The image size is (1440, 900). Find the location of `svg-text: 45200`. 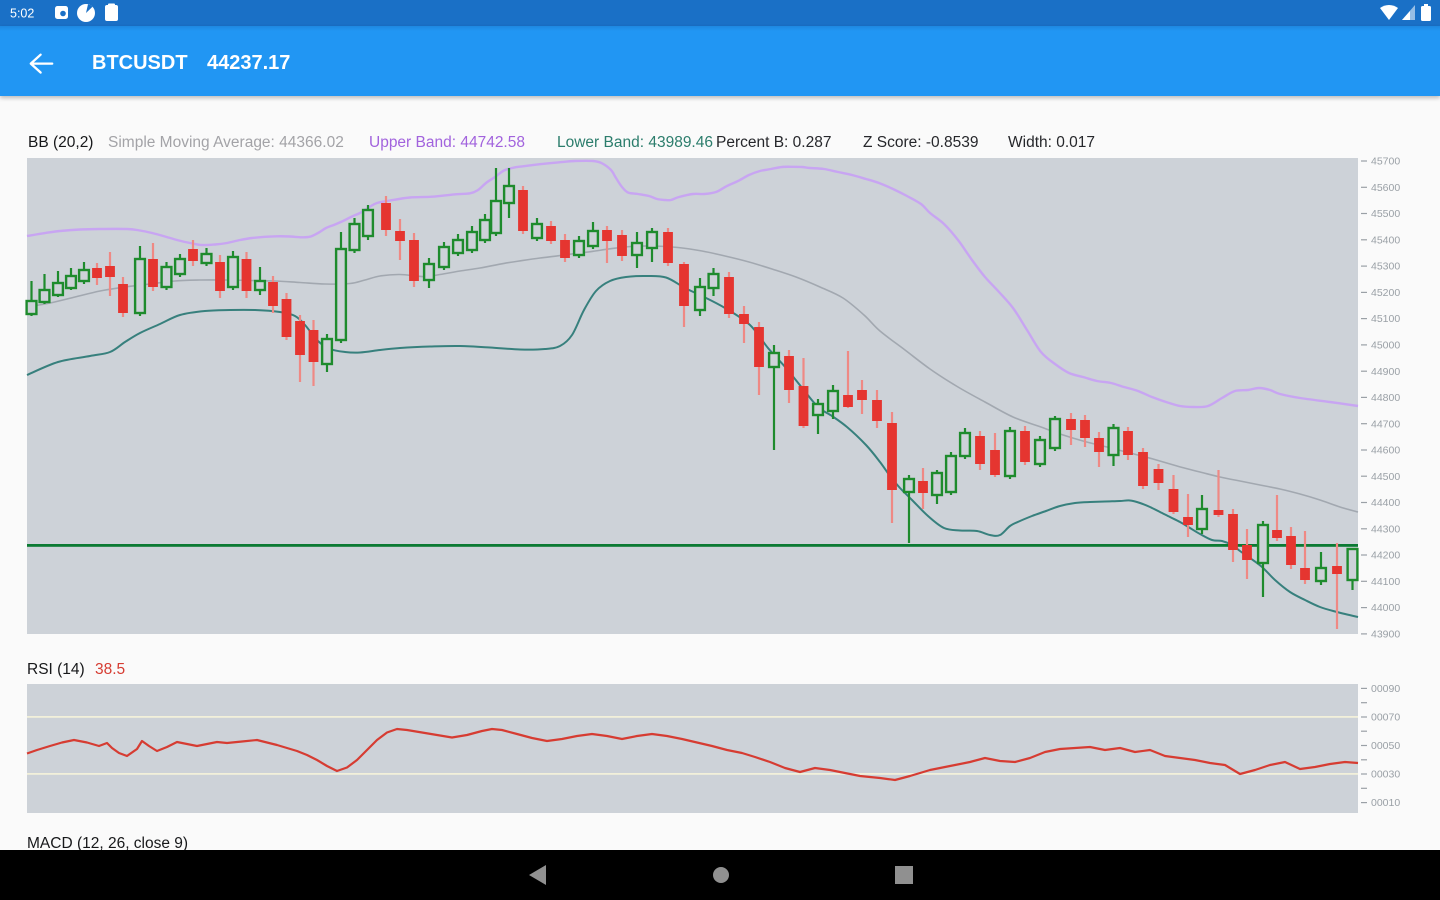

svg-text: 45200 is located at coordinates (1385, 293).